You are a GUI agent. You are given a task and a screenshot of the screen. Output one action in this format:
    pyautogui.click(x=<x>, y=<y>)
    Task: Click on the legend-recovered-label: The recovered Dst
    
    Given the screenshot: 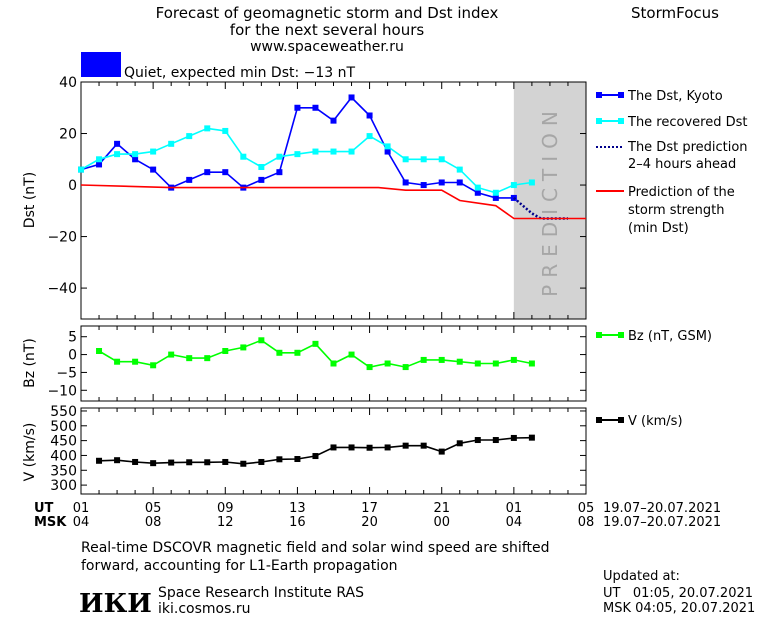 What is the action you would take?
    pyautogui.click(x=687, y=122)
    